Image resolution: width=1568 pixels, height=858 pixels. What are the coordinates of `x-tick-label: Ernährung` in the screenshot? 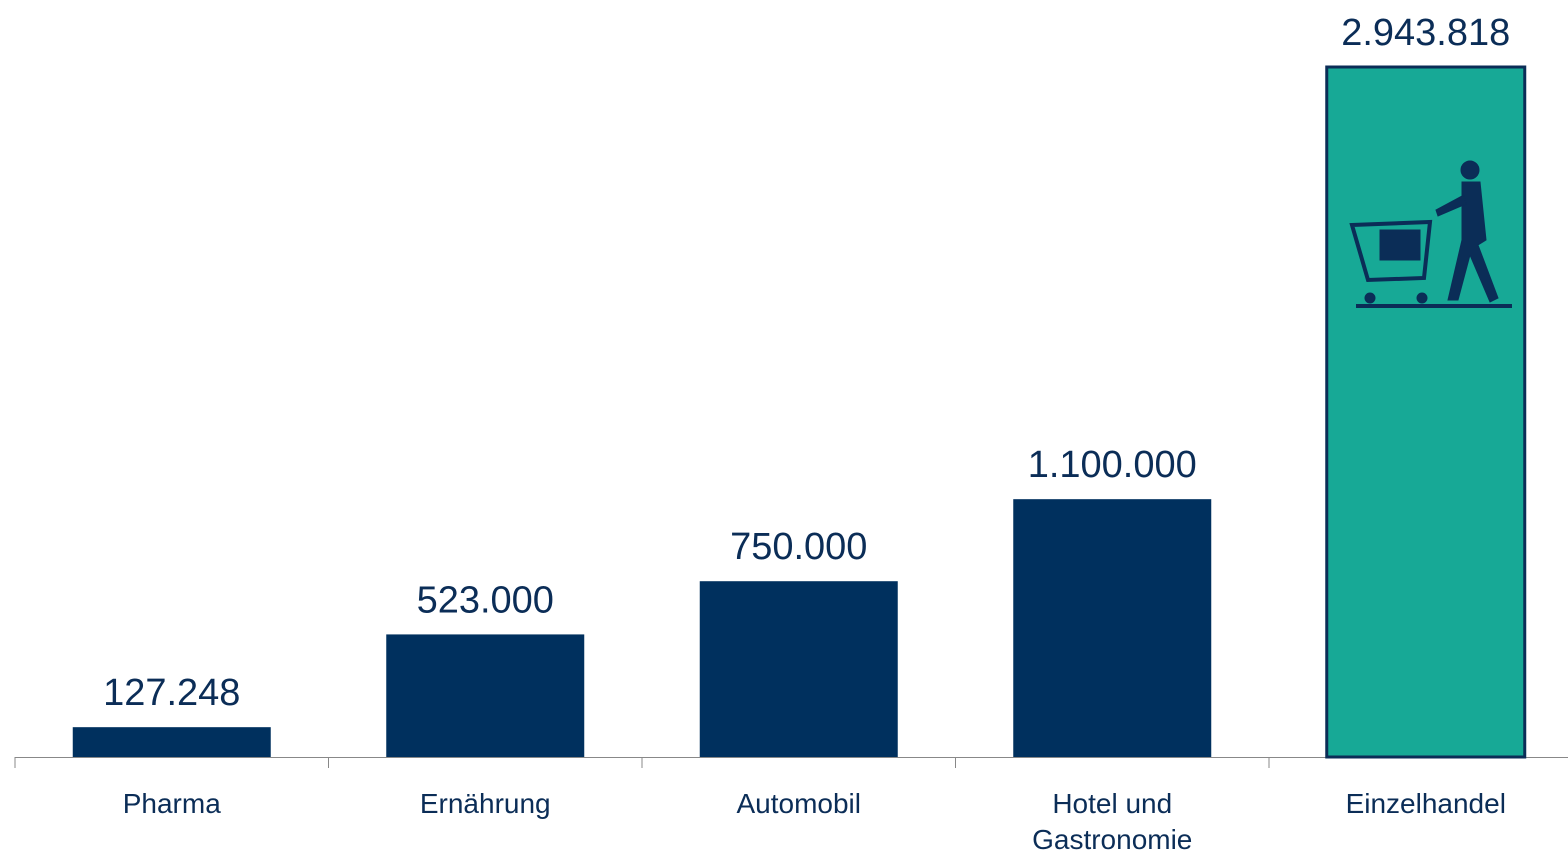 It's located at (485, 803).